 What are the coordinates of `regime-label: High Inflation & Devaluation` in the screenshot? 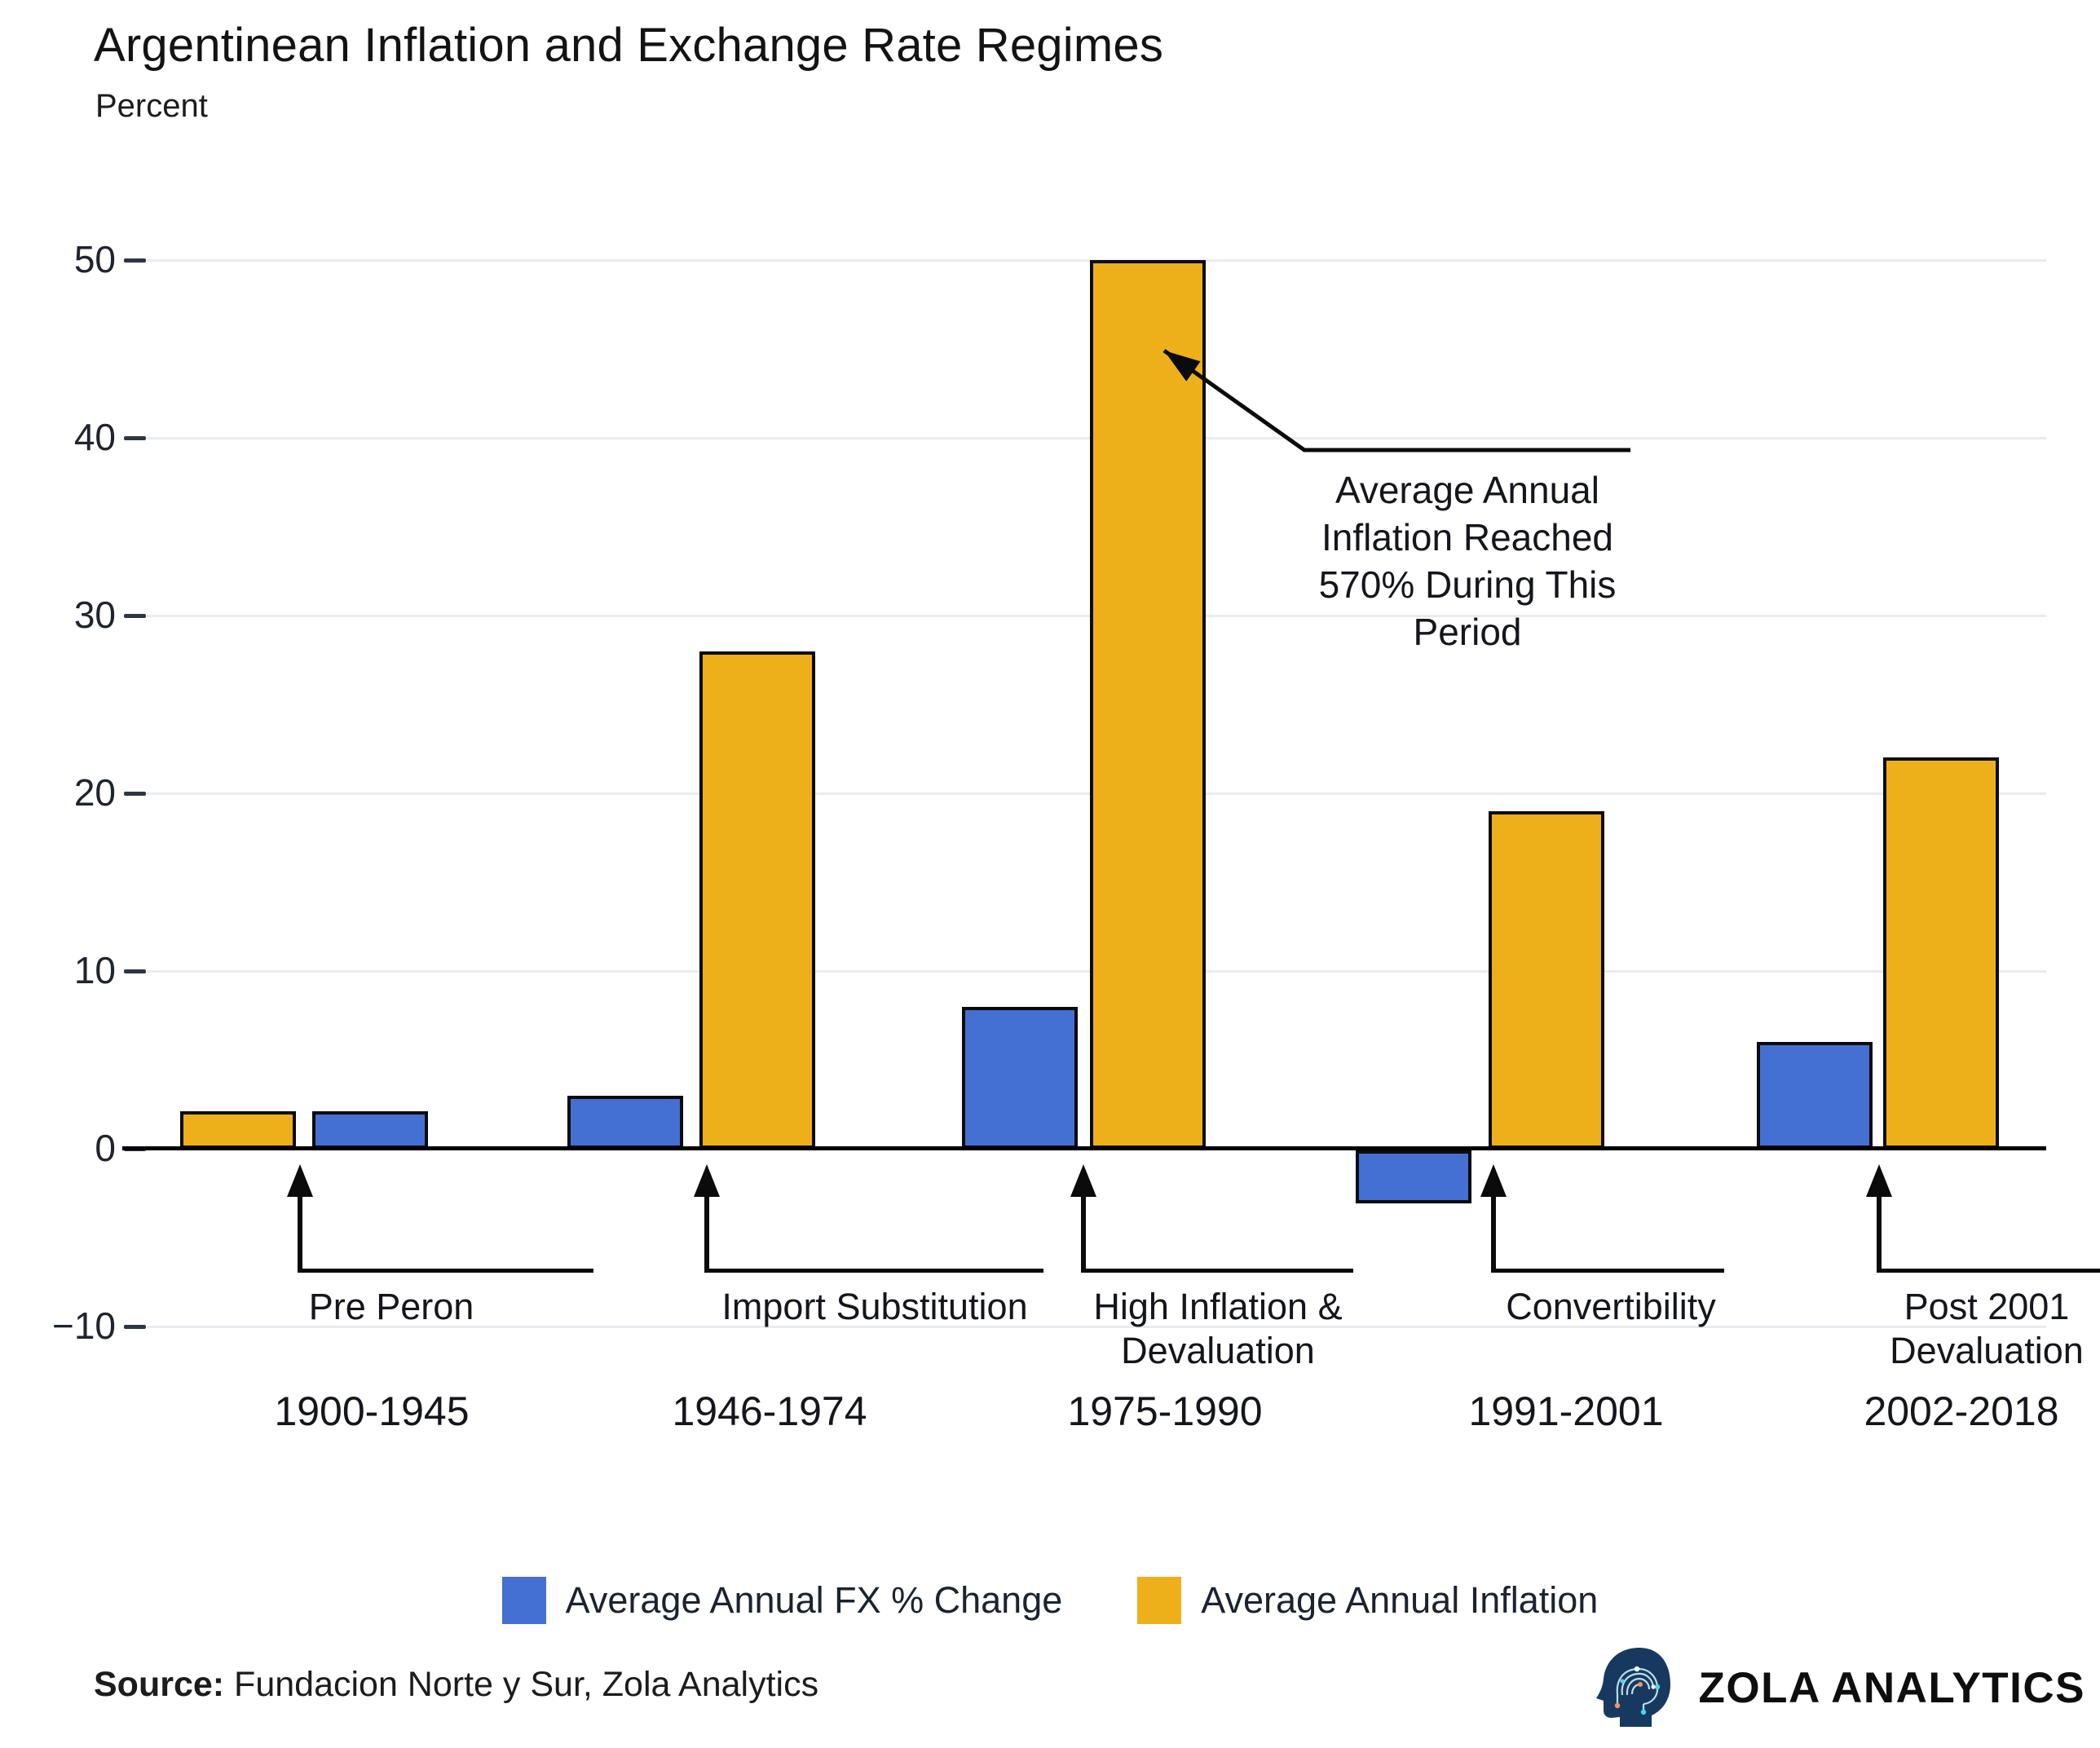 It's located at (1218, 1329).